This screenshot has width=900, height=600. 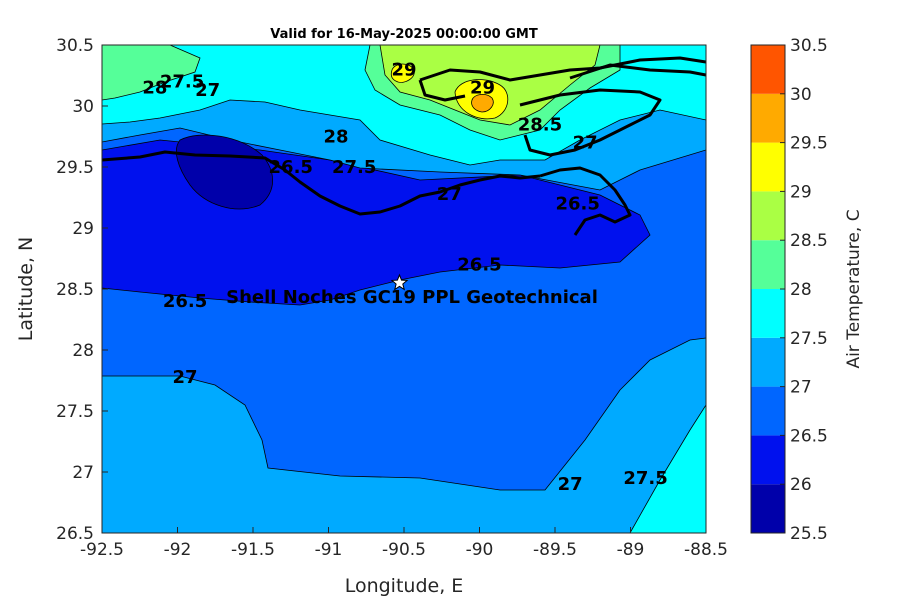 I want to click on colorbar-ticks: 25.5 26 26.5 27 27.5 28 28.5 29 29.5 30 30.5, so click(x=804, y=290).